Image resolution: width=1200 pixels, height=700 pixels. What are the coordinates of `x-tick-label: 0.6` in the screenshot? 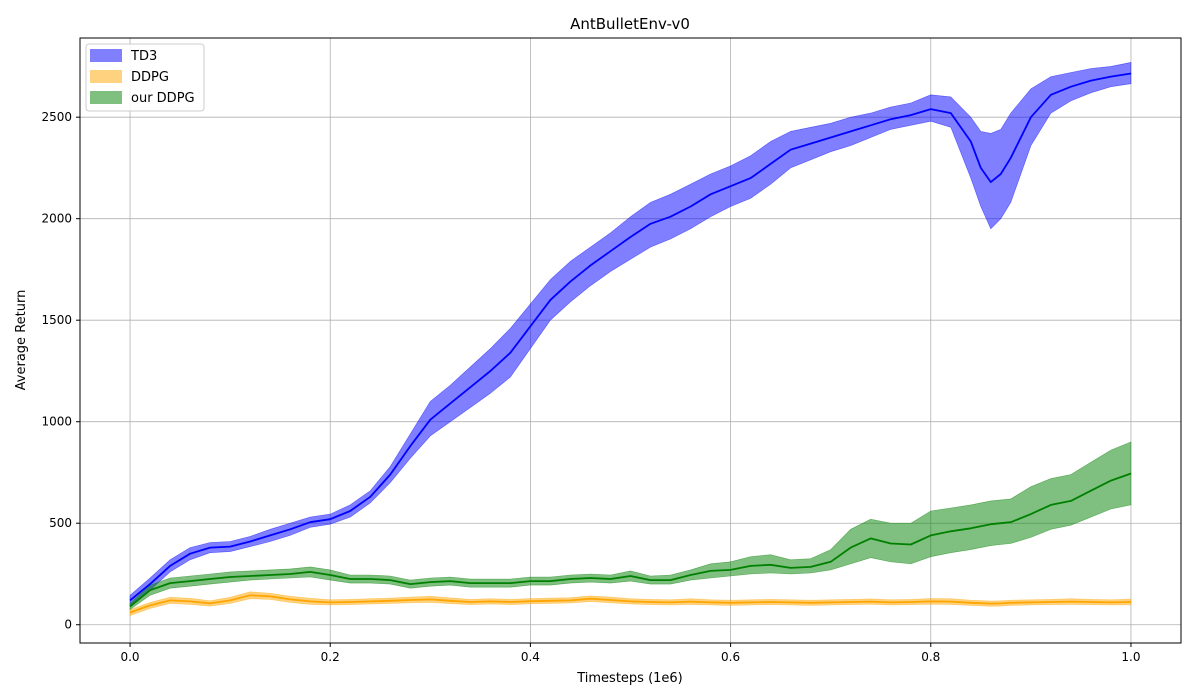 It's located at (730, 657).